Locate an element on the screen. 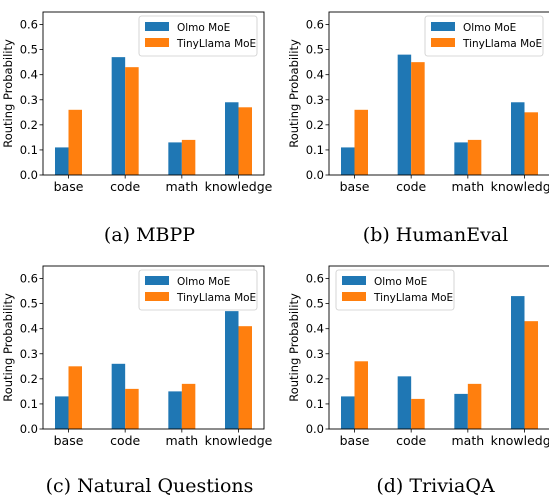  caption-mbpp: (a) MBPP is located at coordinates (149, 235).